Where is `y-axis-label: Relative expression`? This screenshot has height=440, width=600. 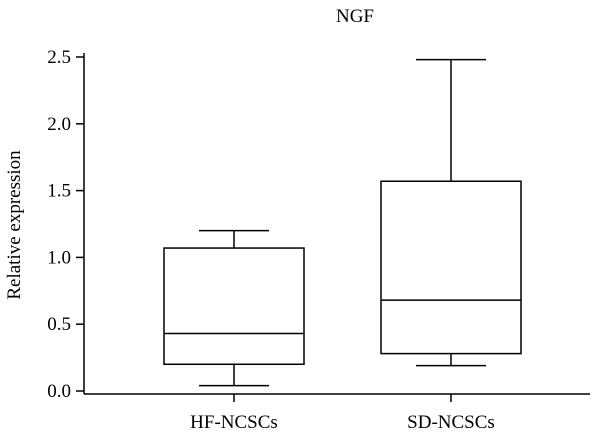 y-axis-label: Relative expression is located at coordinates (14, 225).